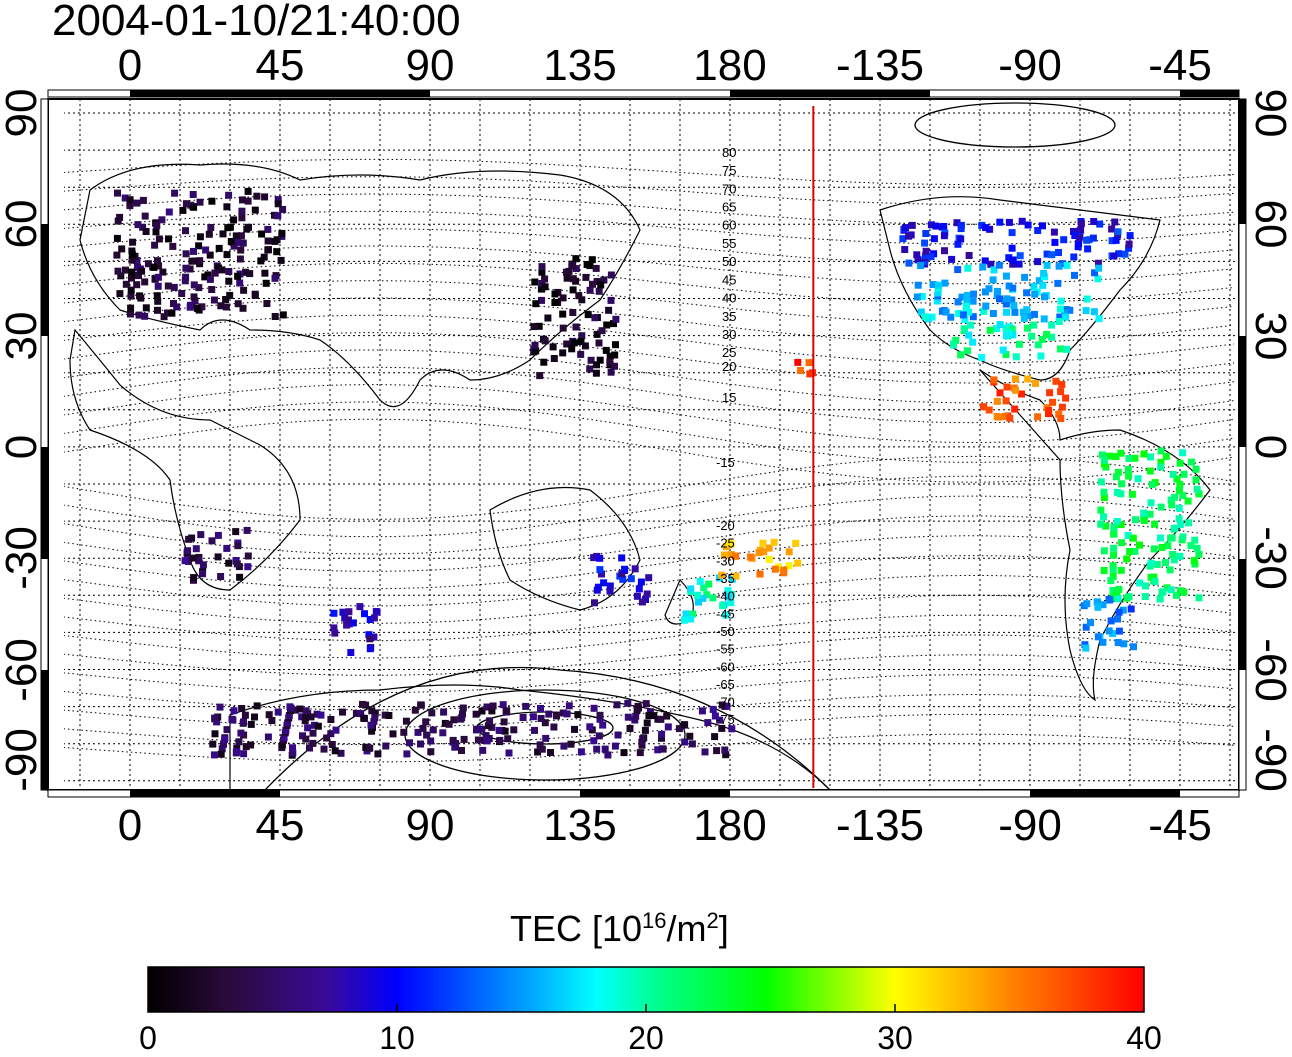  What do you see at coordinates (725, 613) in the screenshot?
I see `contour-label: -45` at bounding box center [725, 613].